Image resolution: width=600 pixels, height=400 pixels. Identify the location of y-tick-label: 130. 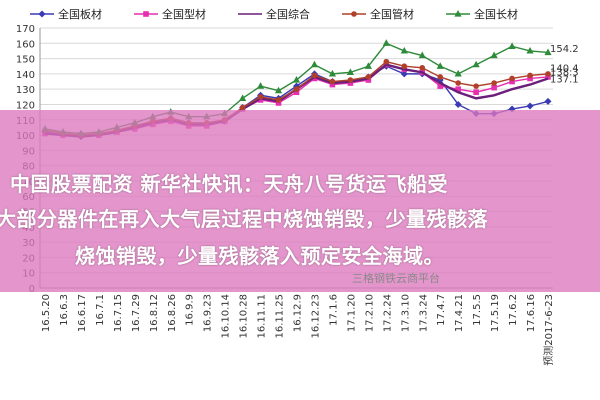
(25, 90).